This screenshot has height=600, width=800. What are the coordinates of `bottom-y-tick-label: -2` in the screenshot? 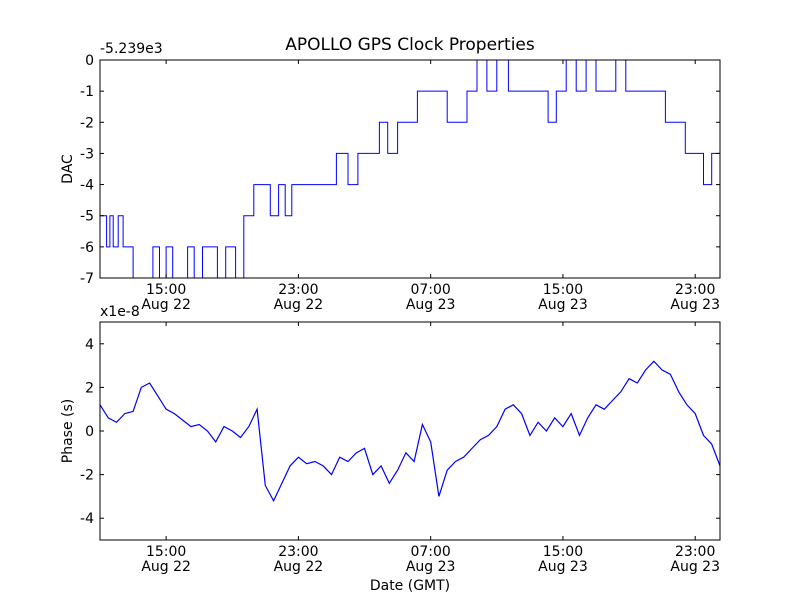 It's located at (87, 476).